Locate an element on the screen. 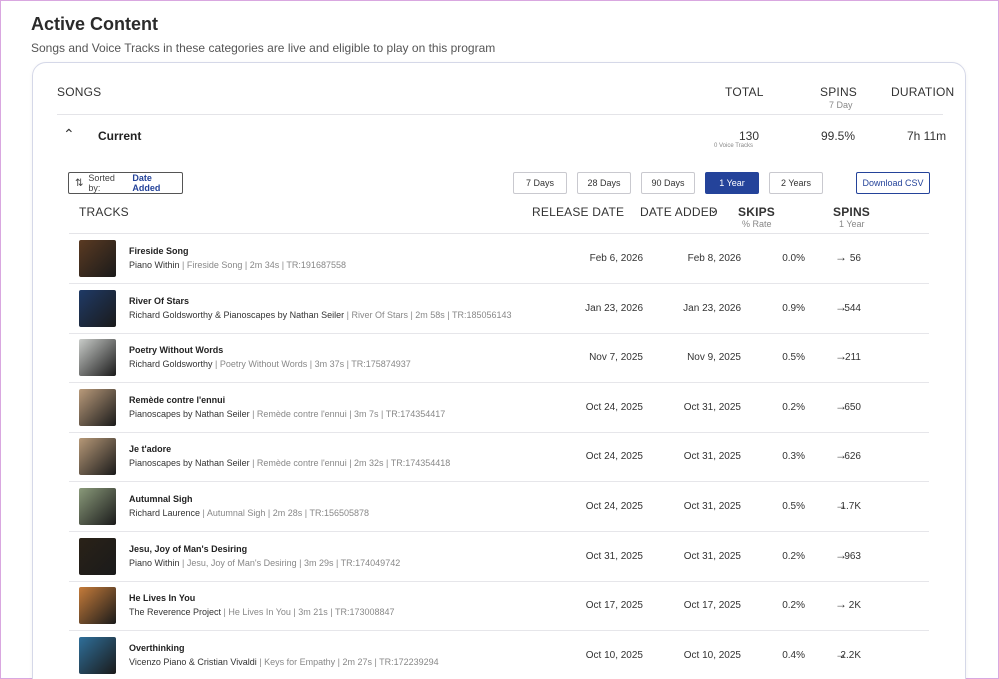 The height and width of the screenshot is (679, 999). release-date: Oct 31, 2025 is located at coordinates (614, 556).